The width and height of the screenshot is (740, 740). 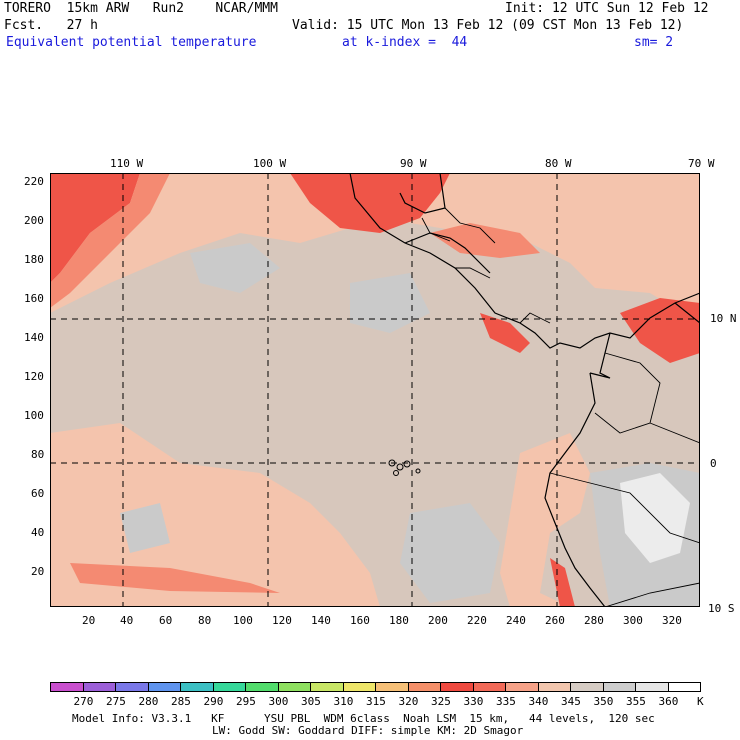 I want to click on init-time: Init: 12 UTC Sun 12 Feb 12, so click(x=607, y=8).